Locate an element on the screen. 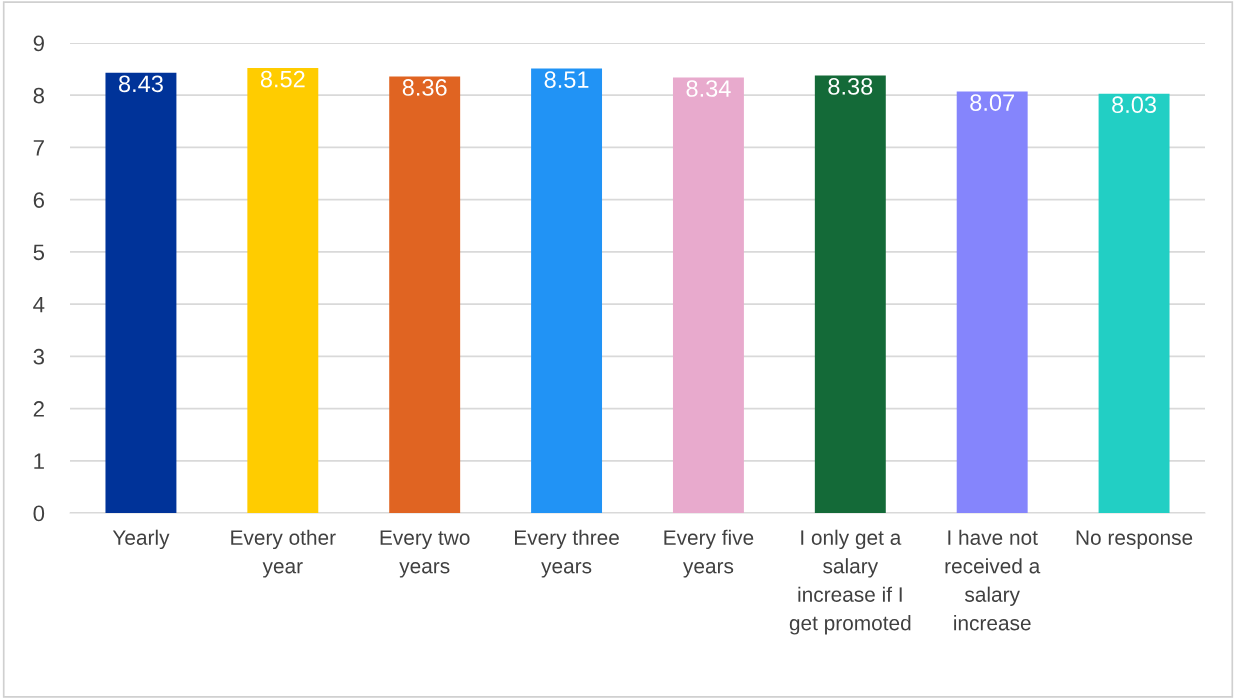 The width and height of the screenshot is (1236, 699). y-tick-label: 9 is located at coordinates (38, 43).